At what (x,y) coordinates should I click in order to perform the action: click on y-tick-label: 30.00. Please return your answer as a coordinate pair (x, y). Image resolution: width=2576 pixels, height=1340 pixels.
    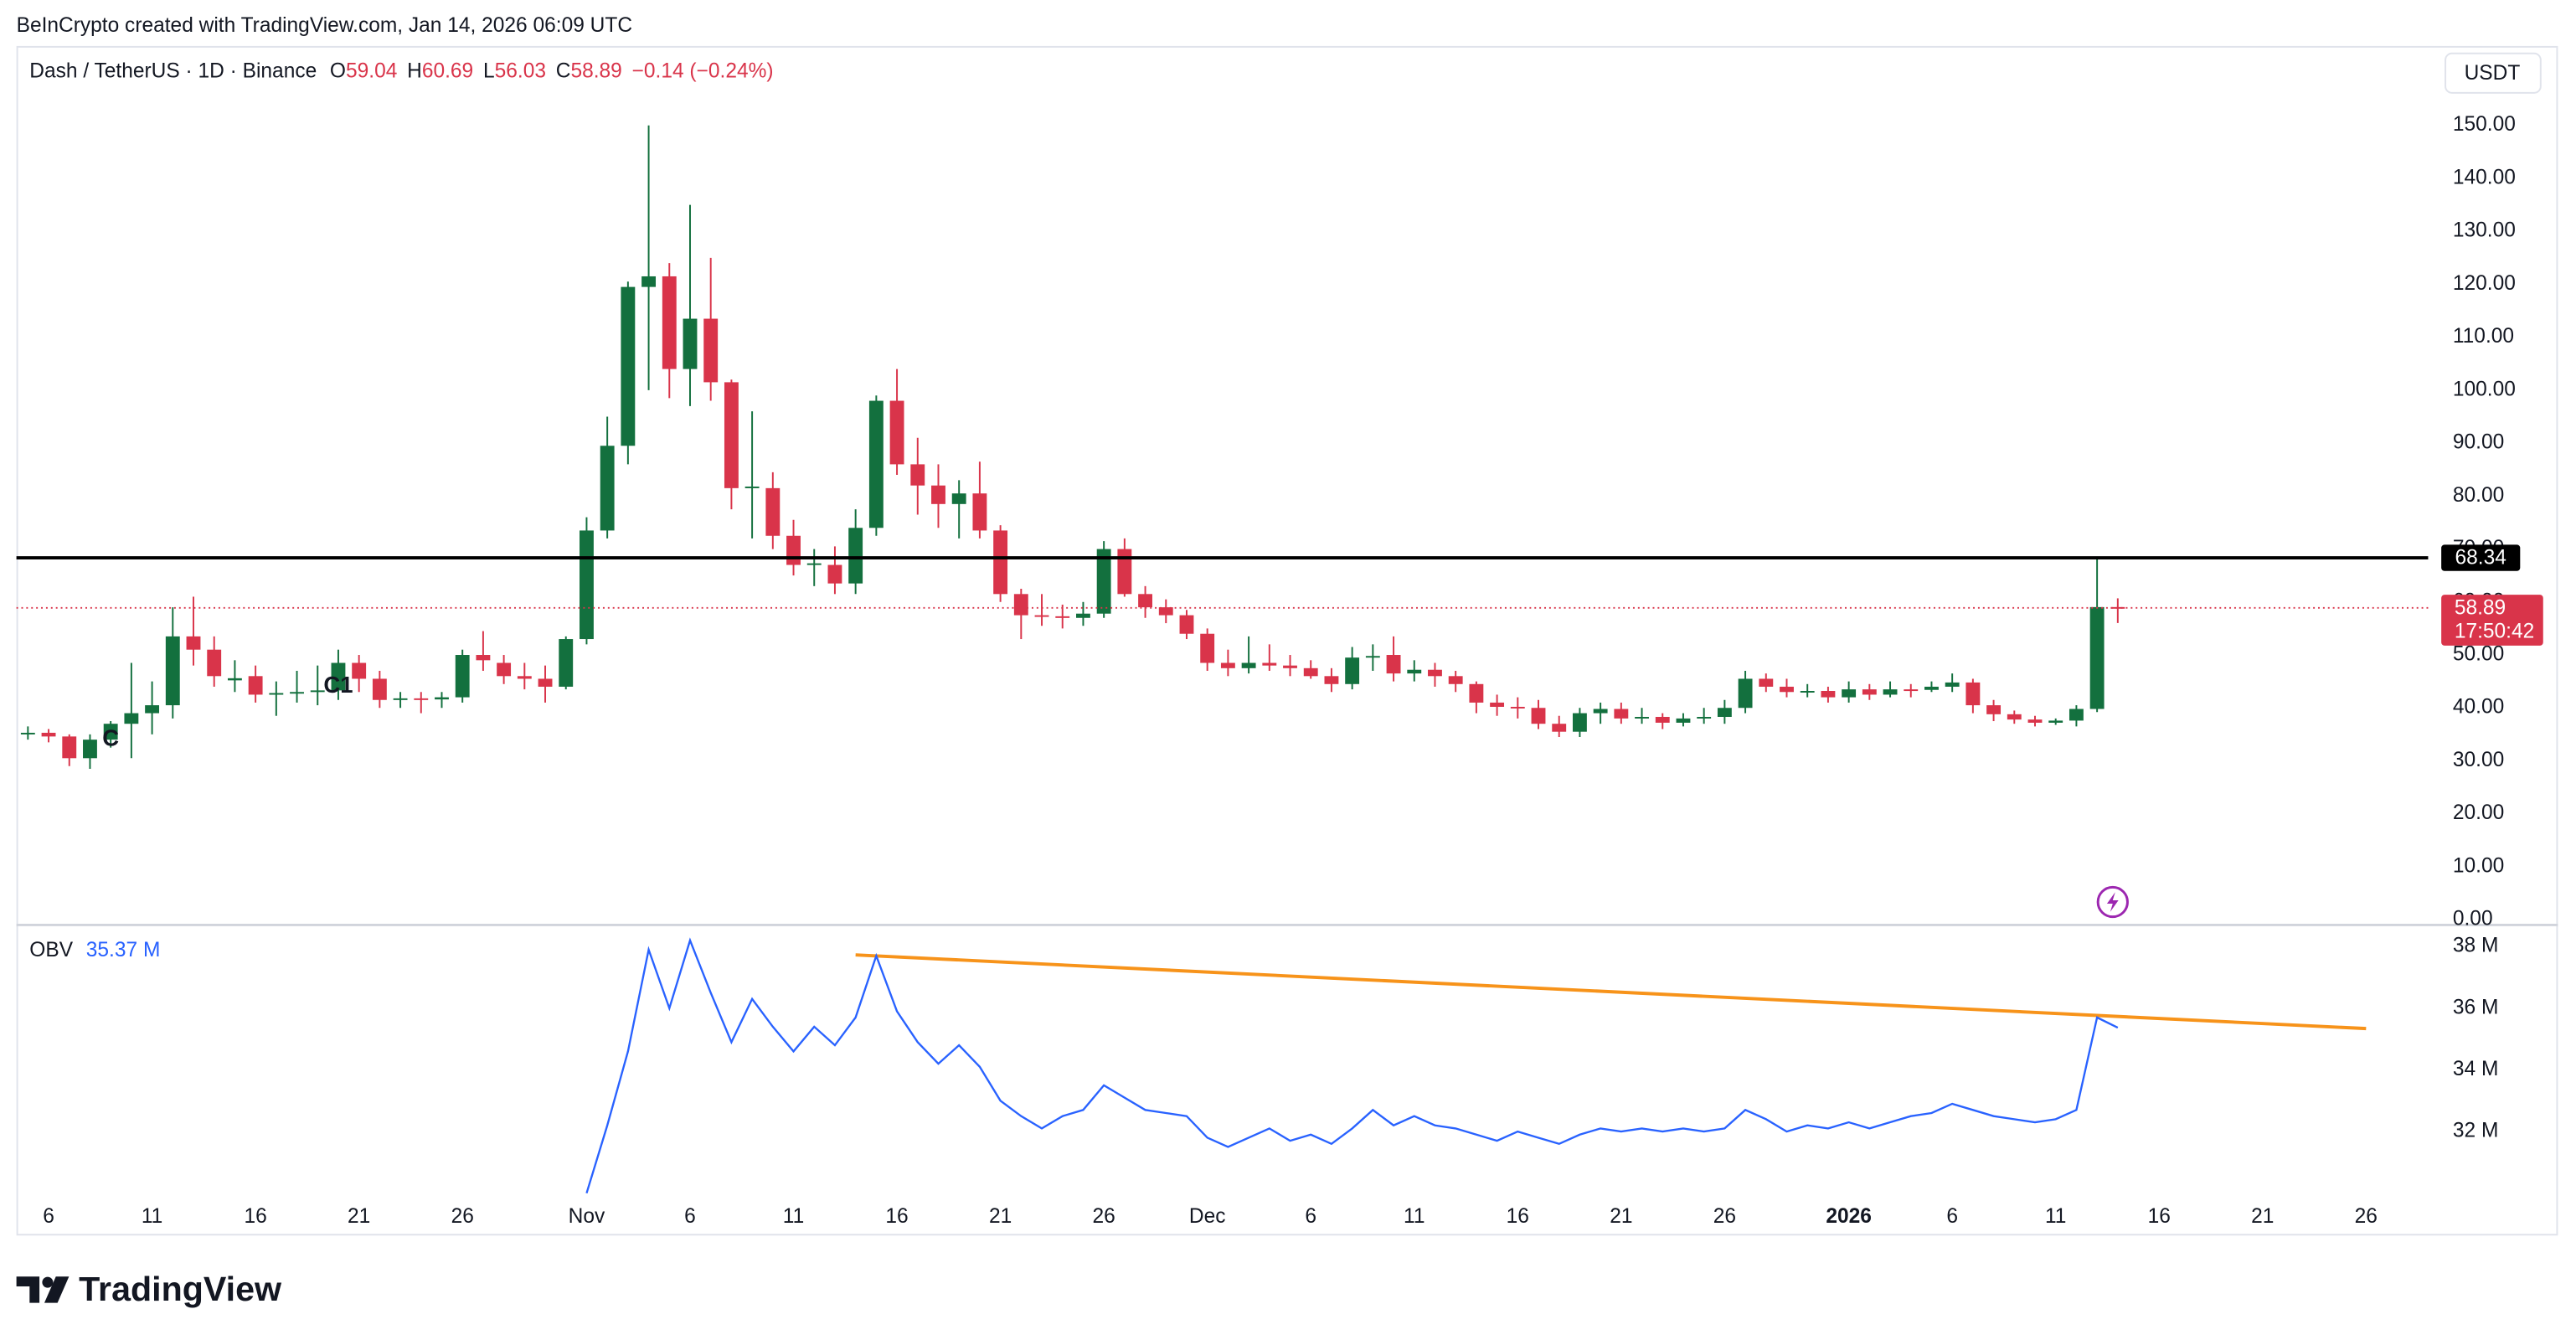
    Looking at the image, I should click on (2478, 760).